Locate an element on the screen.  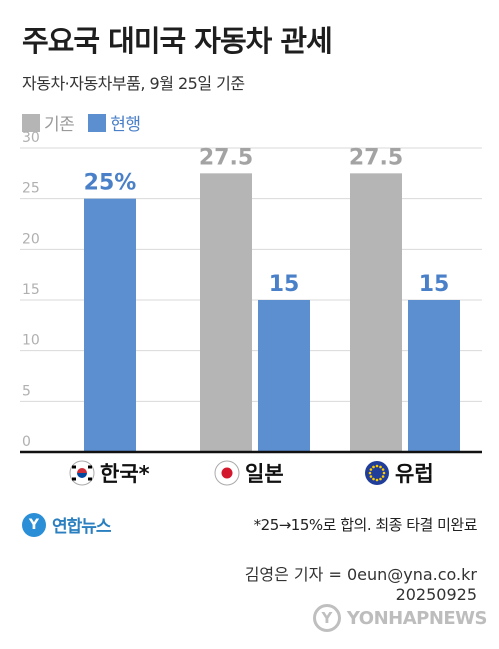
legend-label-baseline: 기존 is located at coordinates (59, 125).